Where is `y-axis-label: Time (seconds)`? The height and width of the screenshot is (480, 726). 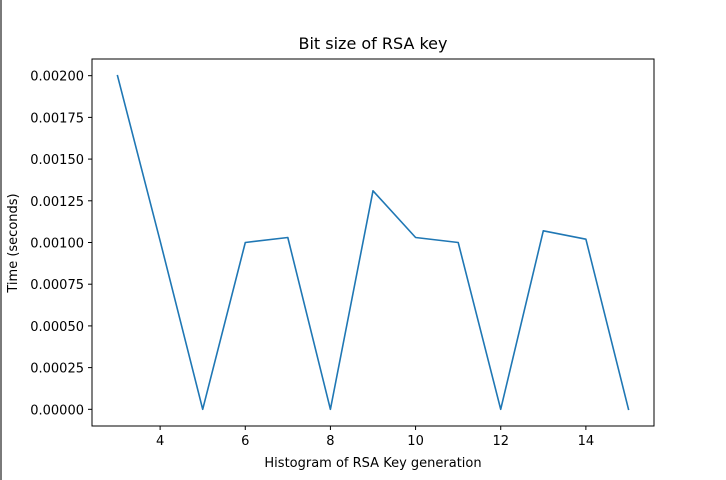 y-axis-label: Time (seconds) is located at coordinates (13, 243).